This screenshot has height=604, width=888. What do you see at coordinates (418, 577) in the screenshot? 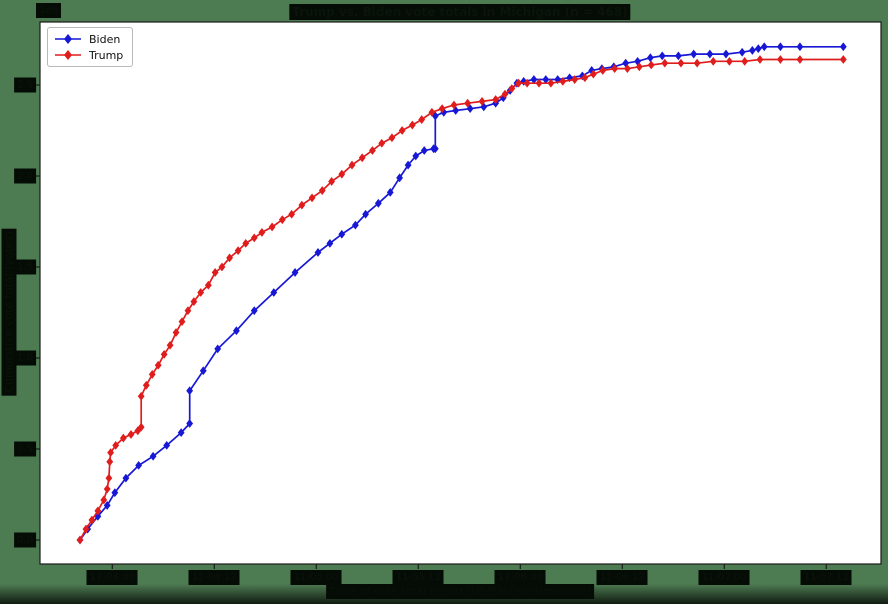
I see `x-tick-label: 11-05 12` at bounding box center [418, 577].